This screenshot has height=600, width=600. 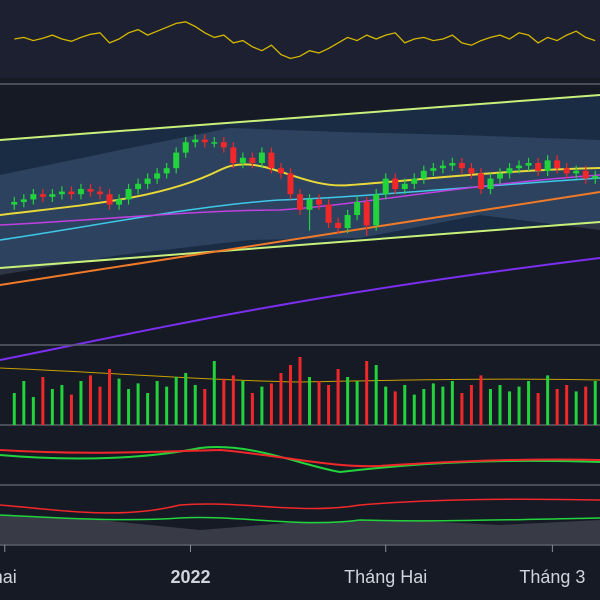 What do you see at coordinates (8, 577) in the screenshot?
I see `x-tick-label: hai` at bounding box center [8, 577].